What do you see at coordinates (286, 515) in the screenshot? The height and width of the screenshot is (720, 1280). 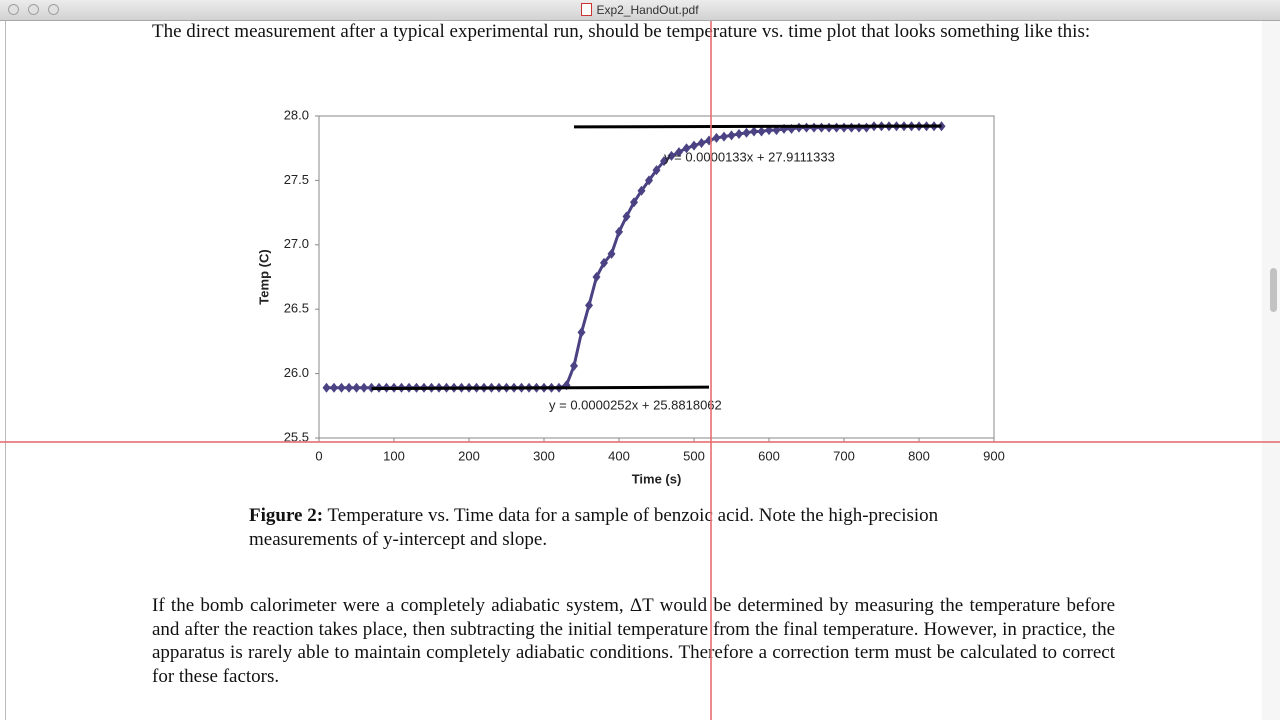 I see `caption-label: Figure 2:` at bounding box center [286, 515].